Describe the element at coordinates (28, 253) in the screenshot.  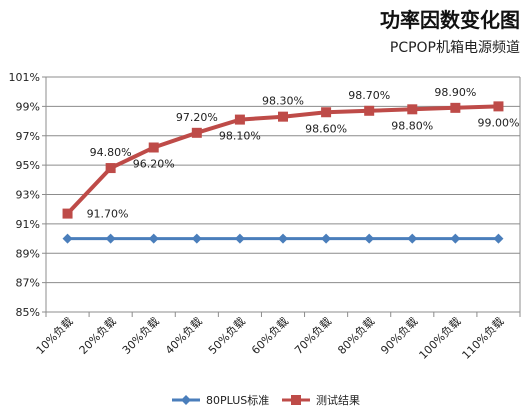
I see `y-tick-label: 89%` at that location.